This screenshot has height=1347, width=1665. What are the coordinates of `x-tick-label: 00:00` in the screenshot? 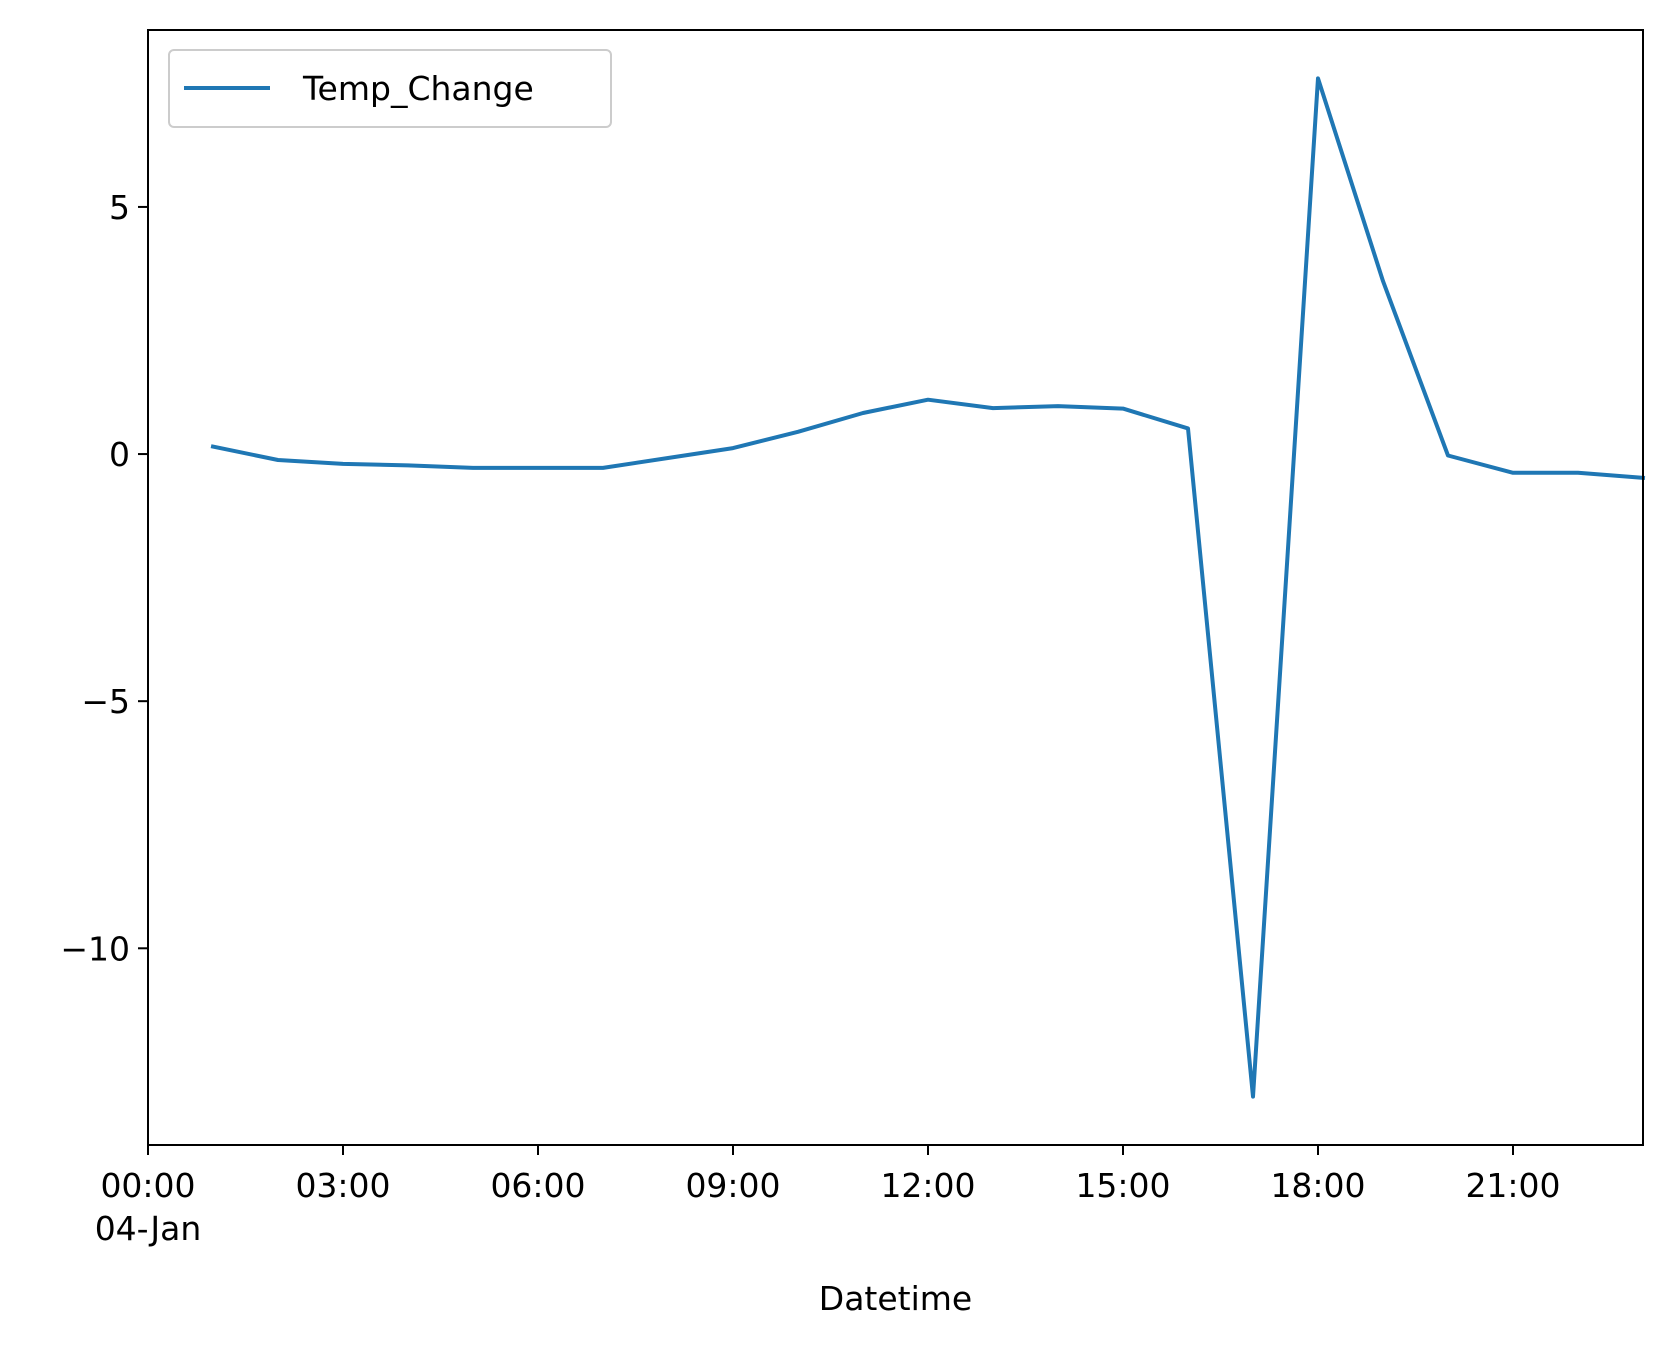 It's located at (147, 1185).